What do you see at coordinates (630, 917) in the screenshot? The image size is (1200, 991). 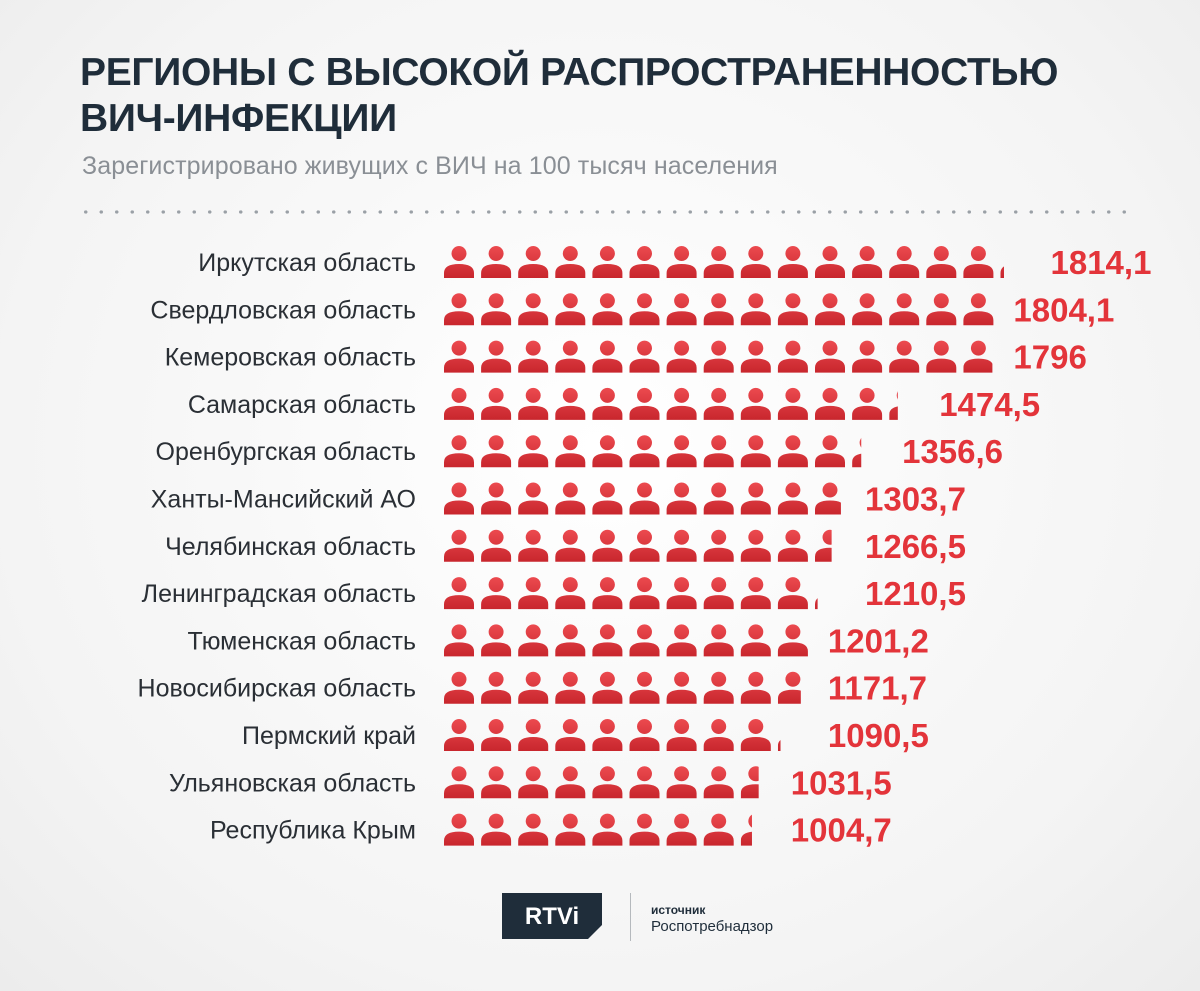 I see `footer-divider` at bounding box center [630, 917].